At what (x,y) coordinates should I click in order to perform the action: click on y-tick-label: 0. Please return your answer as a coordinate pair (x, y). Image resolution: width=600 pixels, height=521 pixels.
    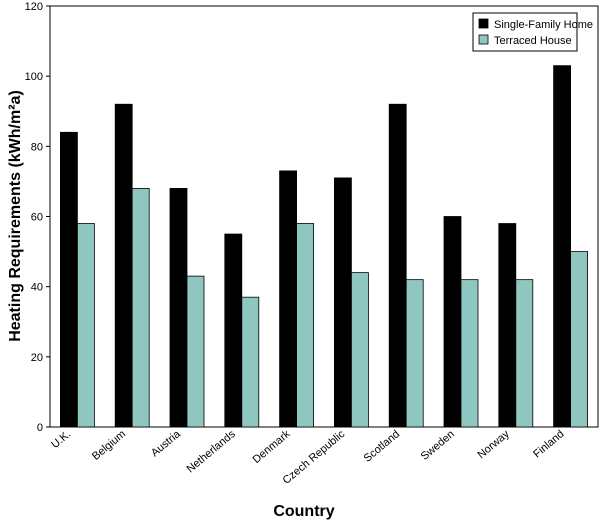
    Looking at the image, I should click on (40, 428).